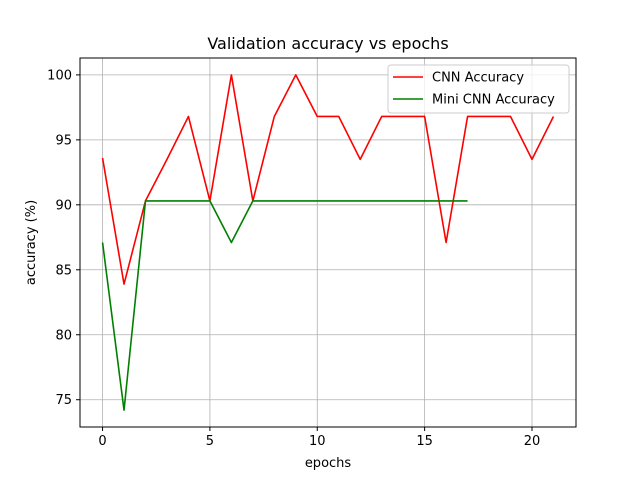  I want to click on legend: CNN Accuracy Mini CNN Accuracy, so click(478, 89).